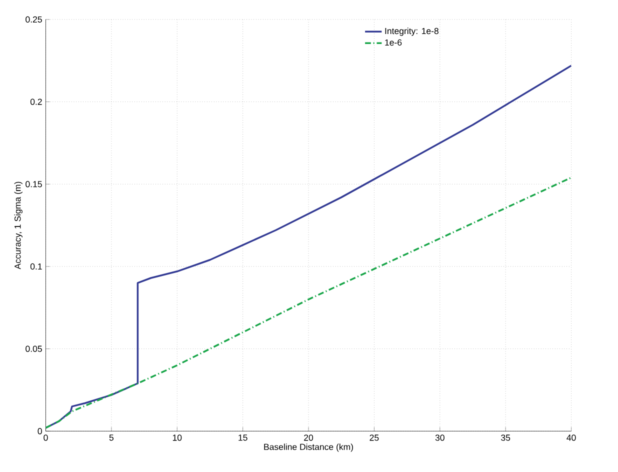 Image resolution: width=618 pixels, height=472 pixels. Describe the element at coordinates (36, 266) in the screenshot. I see `y-tick-label: 0.1` at that location.